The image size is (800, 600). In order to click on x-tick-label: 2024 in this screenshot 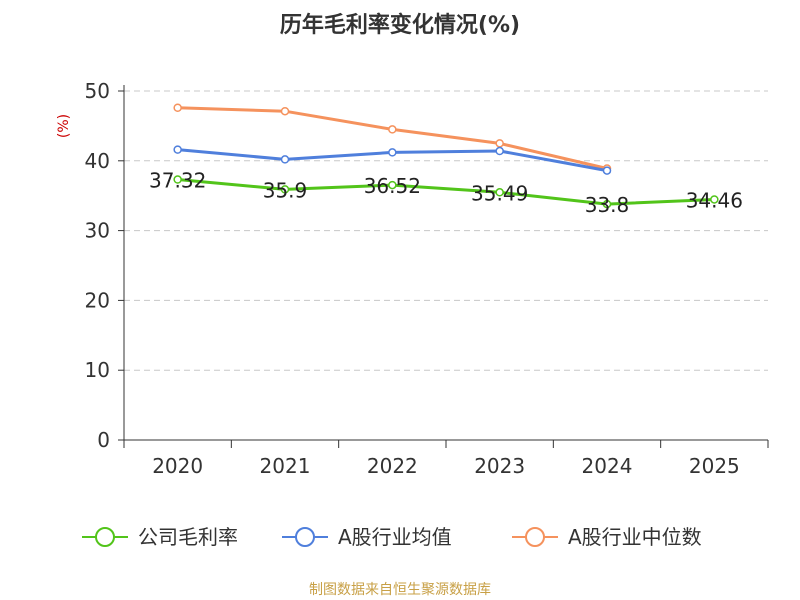, I will do `click(607, 466)`.